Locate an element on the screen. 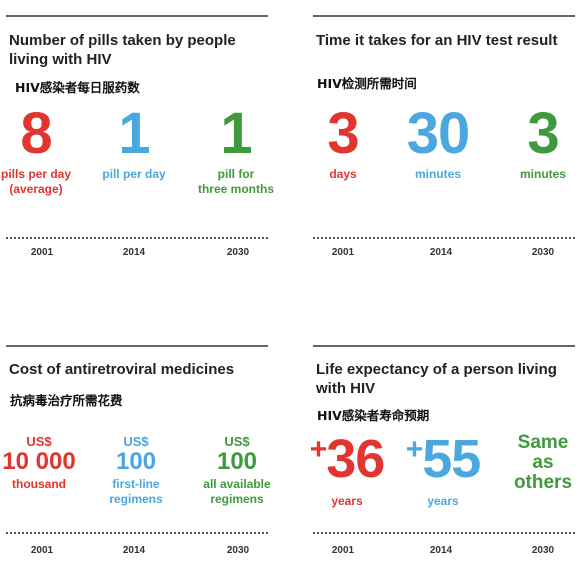 The height and width of the screenshot is (577, 587). stat-value: 10 000 is located at coordinates (39, 461).